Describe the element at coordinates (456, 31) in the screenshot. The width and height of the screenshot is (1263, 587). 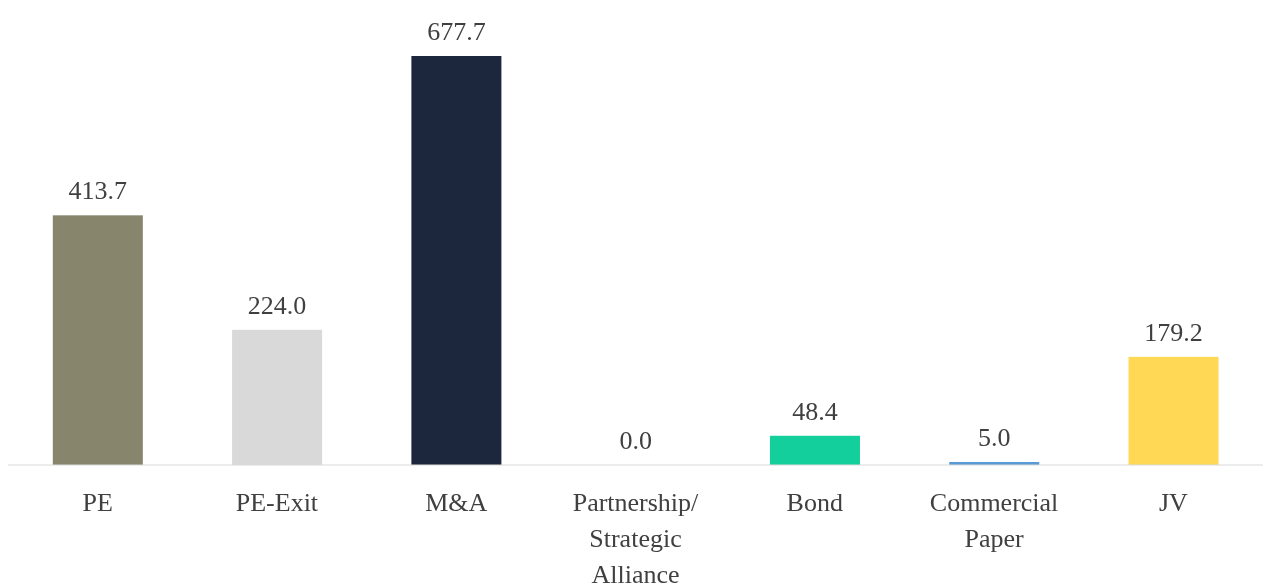
I see `data-label: 677.7` at that location.